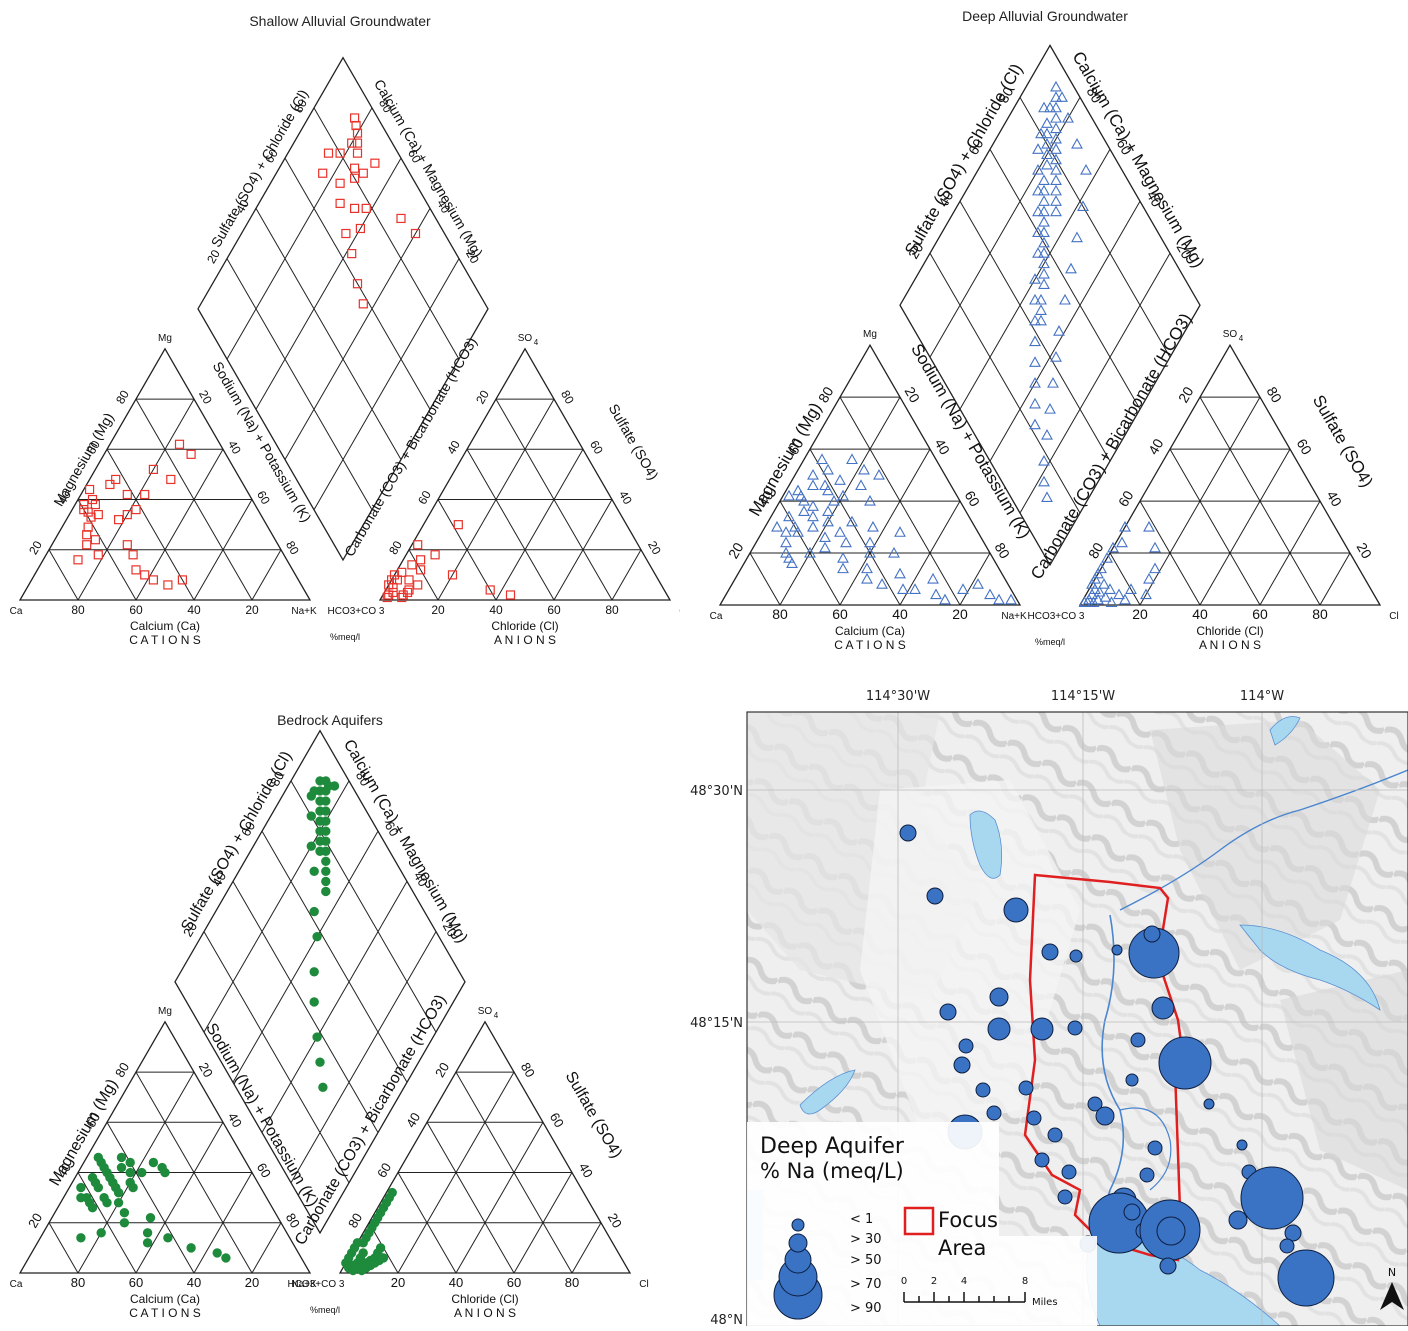 The image size is (1408, 1331). What do you see at coordinates (866, 1284) in the screenshot?
I see `legend-class-label: > 70` at bounding box center [866, 1284].